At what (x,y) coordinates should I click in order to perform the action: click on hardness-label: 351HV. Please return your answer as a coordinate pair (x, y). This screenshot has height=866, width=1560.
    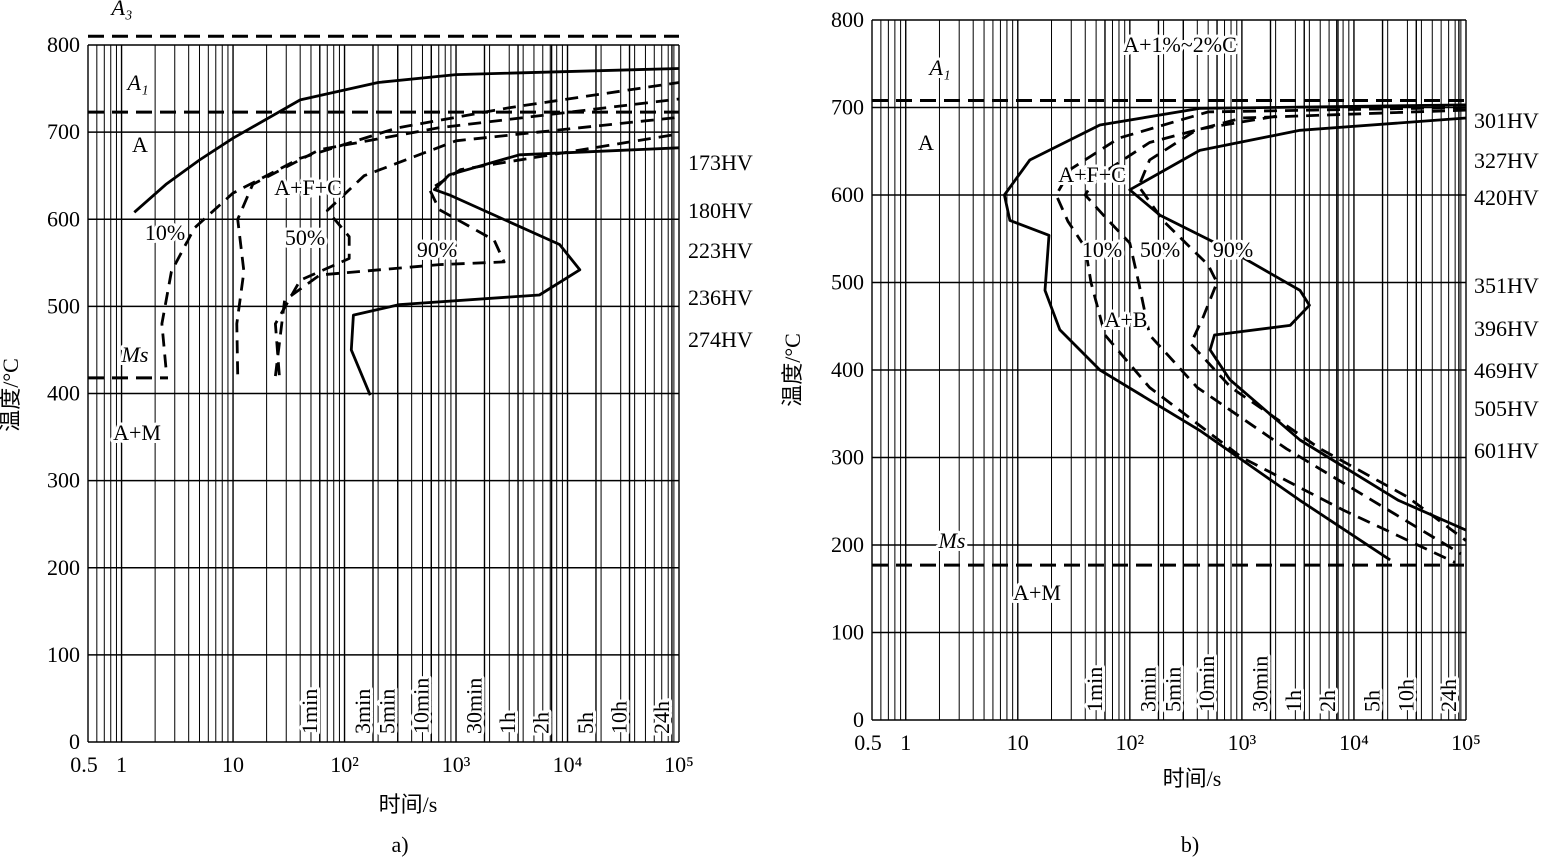
    Looking at the image, I should click on (1506, 285).